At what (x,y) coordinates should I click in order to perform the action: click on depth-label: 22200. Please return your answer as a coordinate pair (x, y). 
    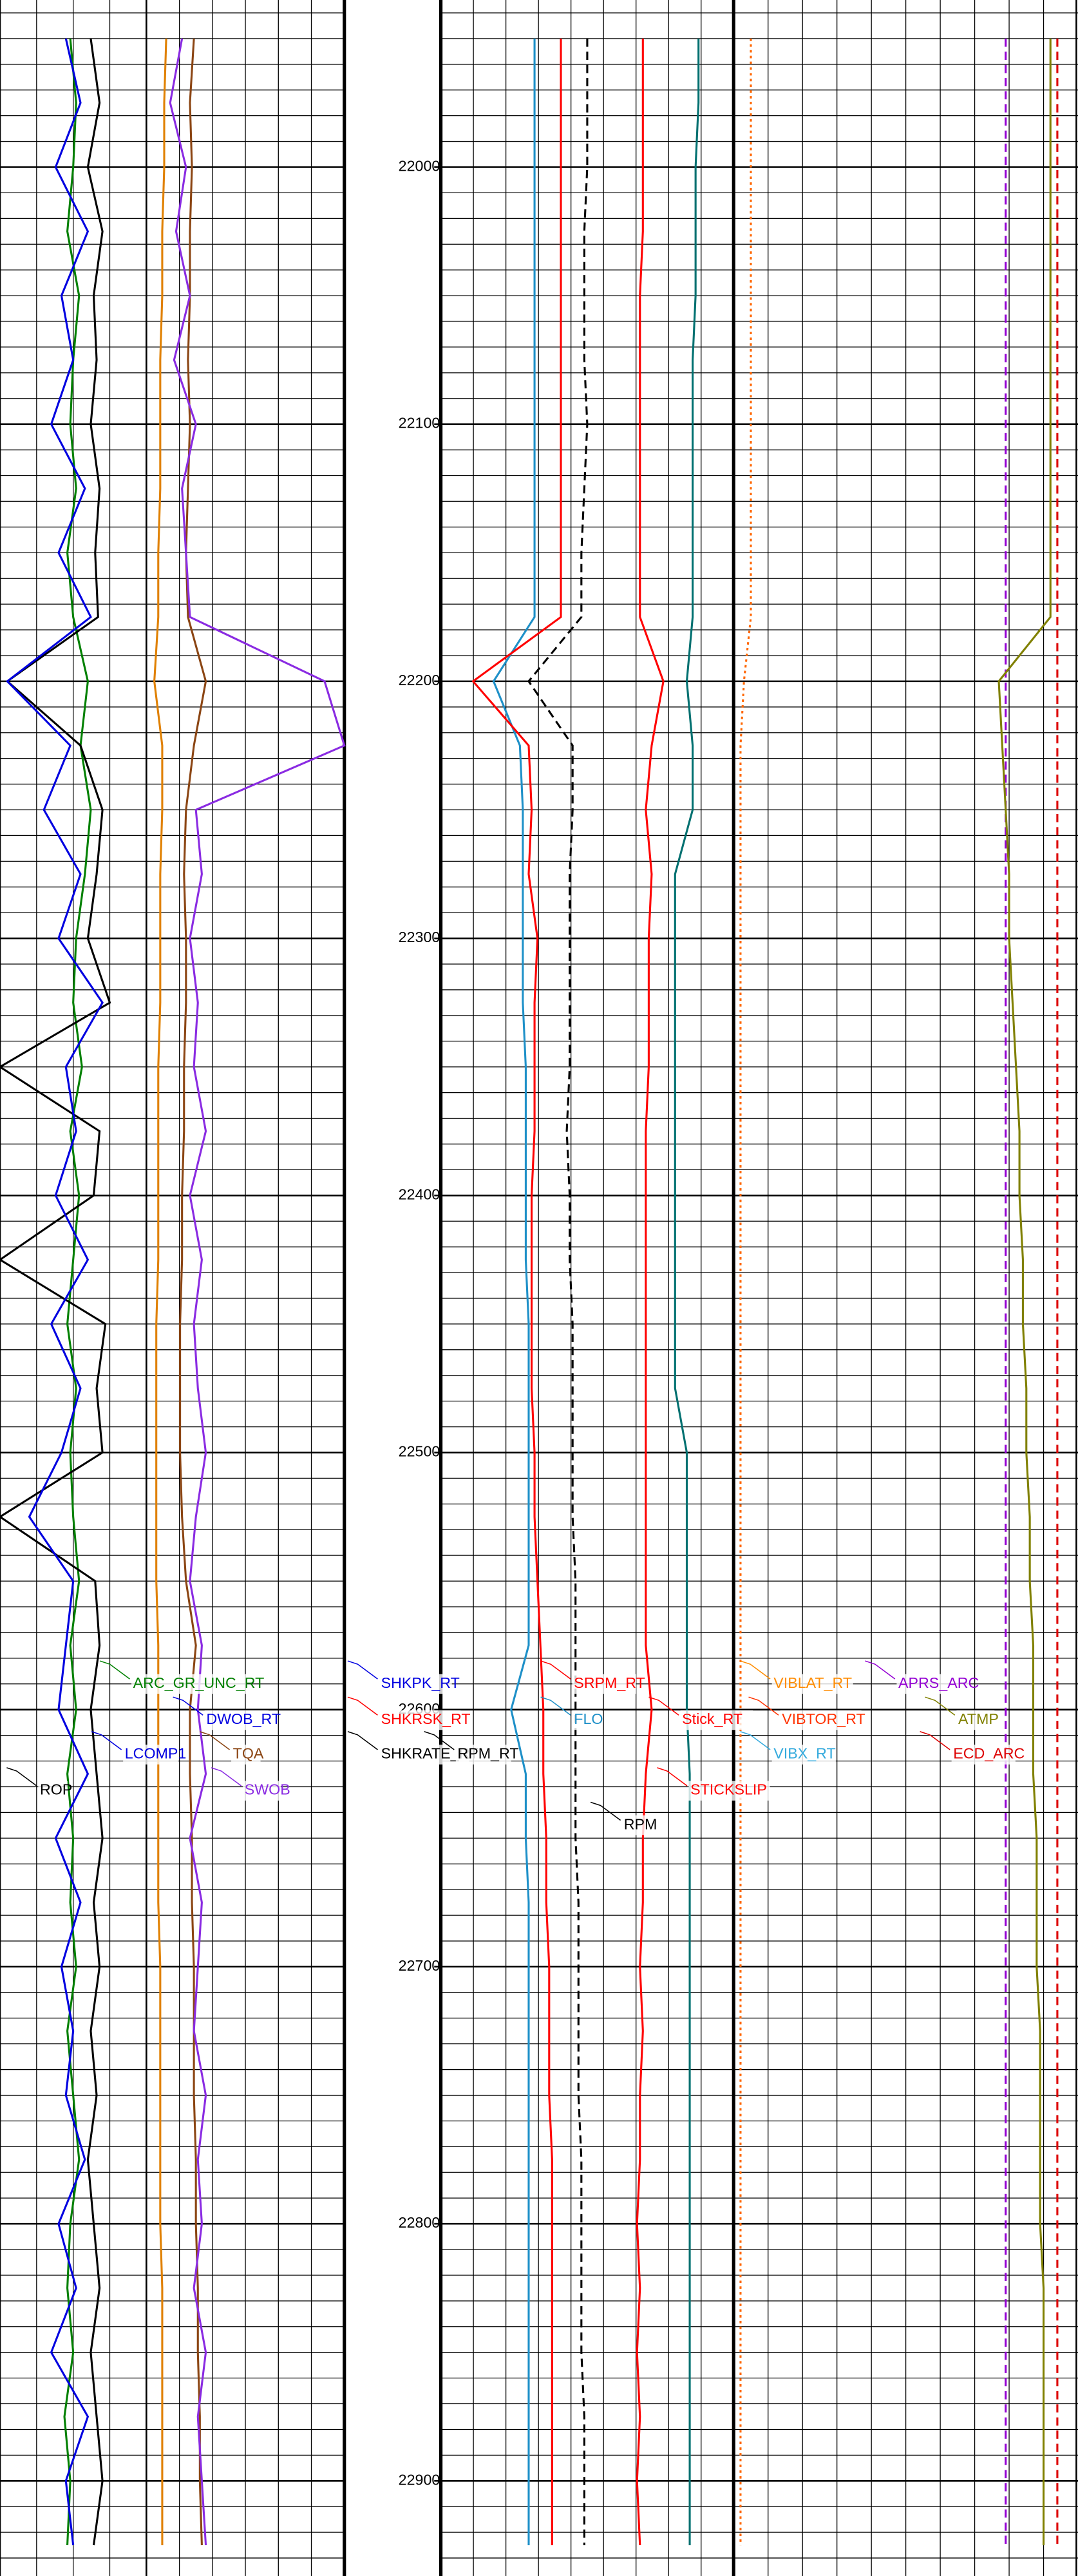
    Looking at the image, I should click on (420, 680).